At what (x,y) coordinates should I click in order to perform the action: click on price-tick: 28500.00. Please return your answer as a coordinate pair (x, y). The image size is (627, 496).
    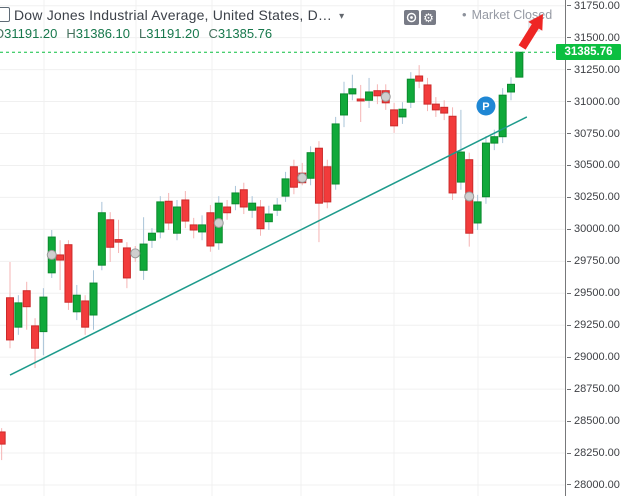
    Looking at the image, I should click on (593, 421).